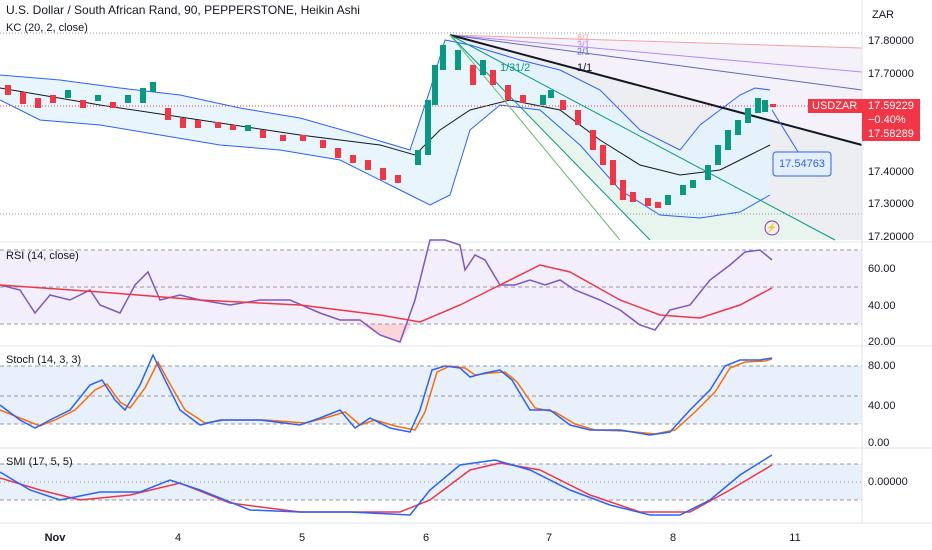  I want to click on pane-label: RSI (14, close), so click(42, 256).